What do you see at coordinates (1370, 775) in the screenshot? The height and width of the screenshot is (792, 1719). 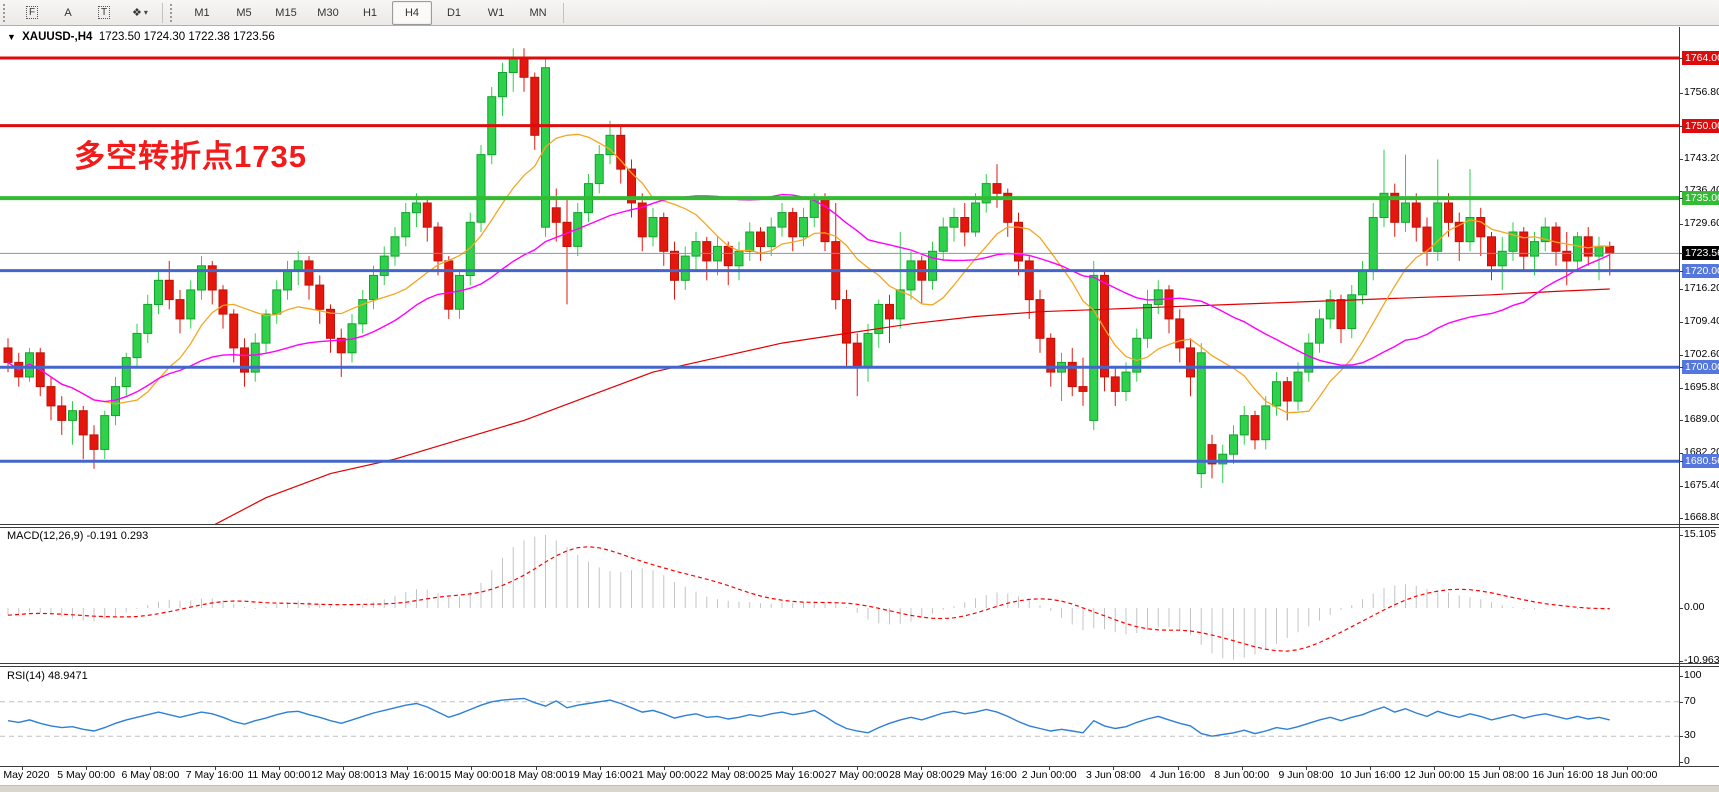 I see `time-axis-label: 10 Jun 16:00` at bounding box center [1370, 775].